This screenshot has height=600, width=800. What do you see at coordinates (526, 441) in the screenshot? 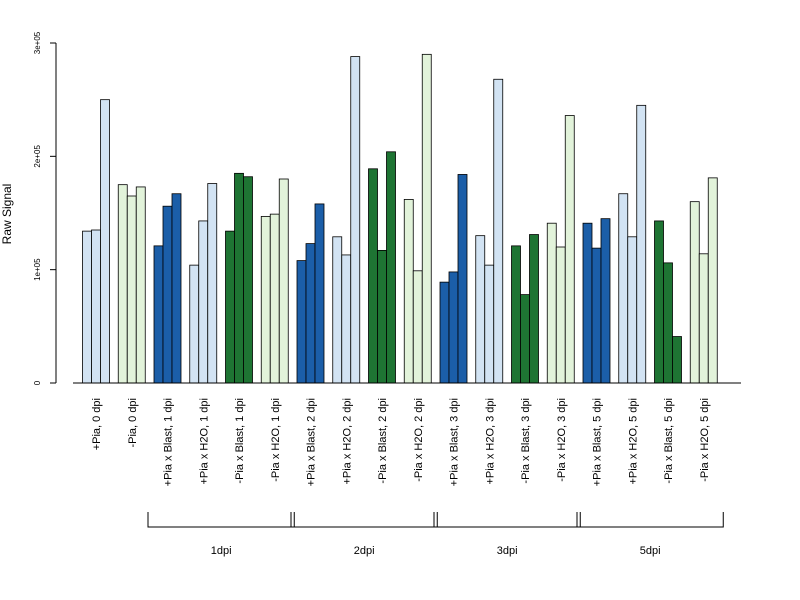
I see `x-tick-label: -Pia x Blast, 3 dpi` at bounding box center [526, 441].